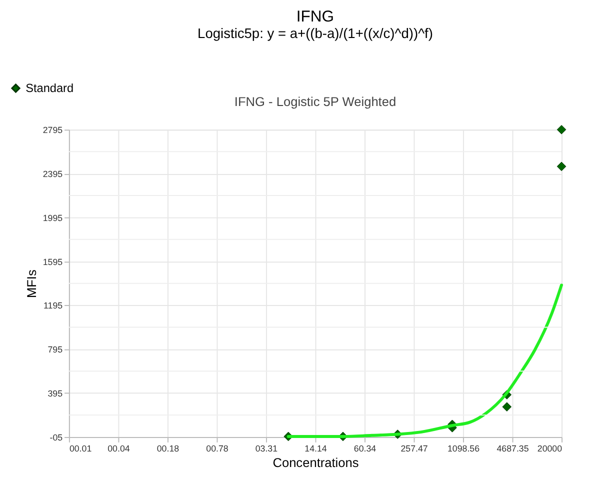 This screenshot has height=486, width=597. What do you see at coordinates (52, 130) in the screenshot?
I see `y-tick-label: 2795` at bounding box center [52, 130].